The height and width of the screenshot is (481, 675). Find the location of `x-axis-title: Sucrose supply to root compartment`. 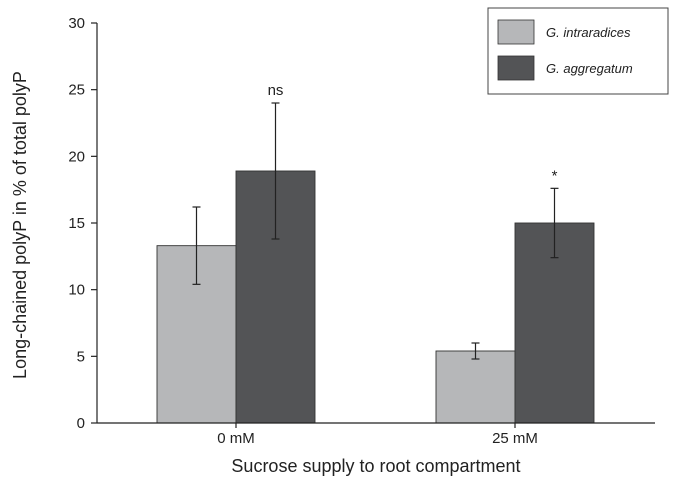

x-axis-title: Sucrose supply to root compartment is located at coordinates (375, 466).